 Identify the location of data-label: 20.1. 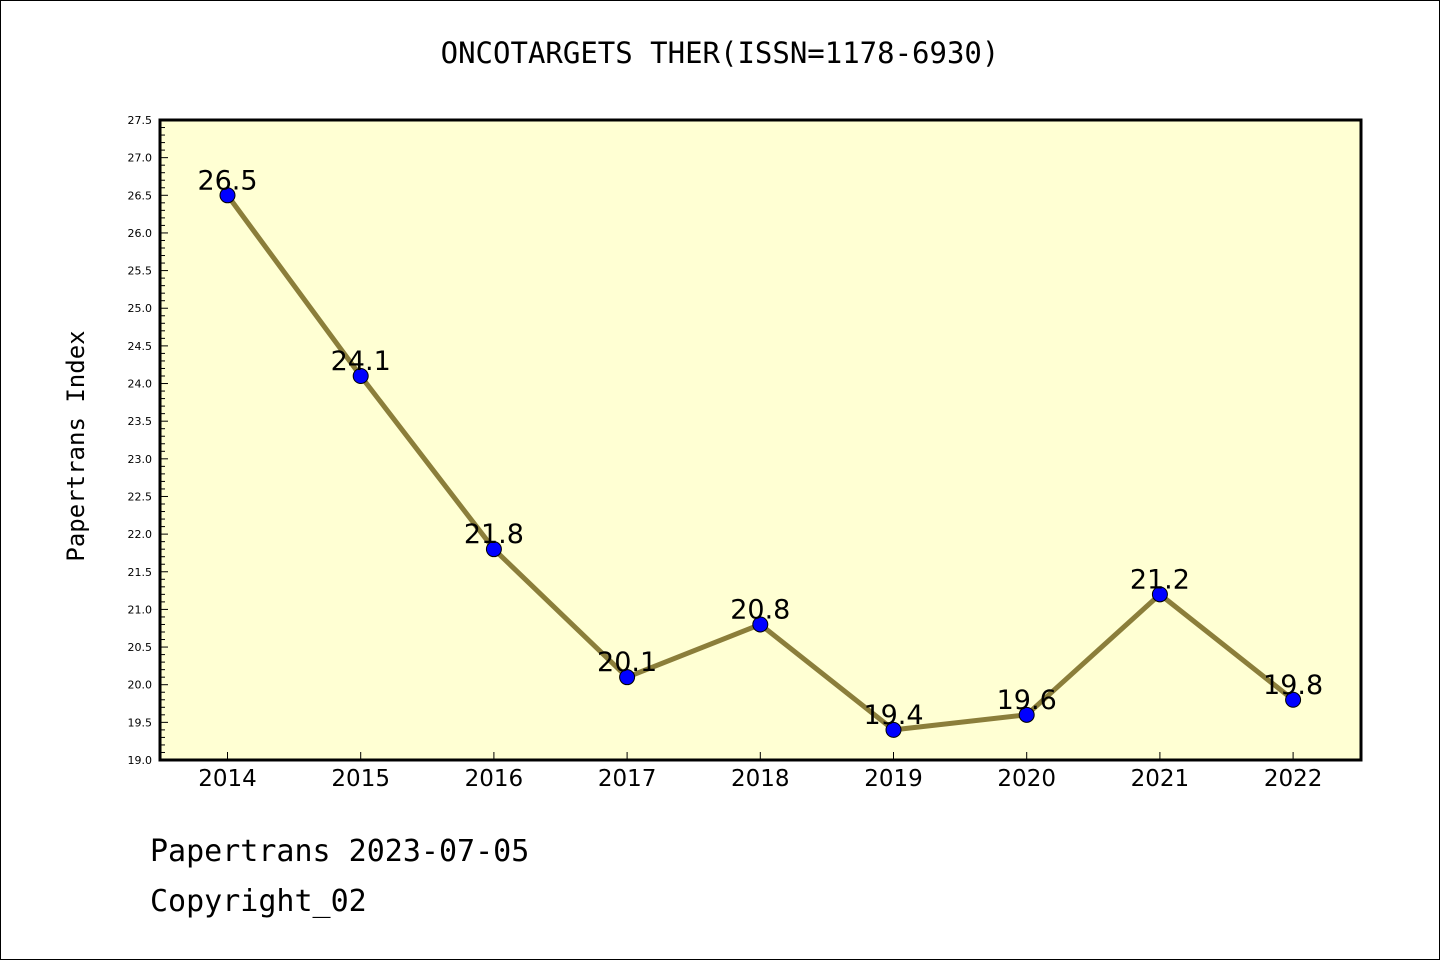
(627, 662).